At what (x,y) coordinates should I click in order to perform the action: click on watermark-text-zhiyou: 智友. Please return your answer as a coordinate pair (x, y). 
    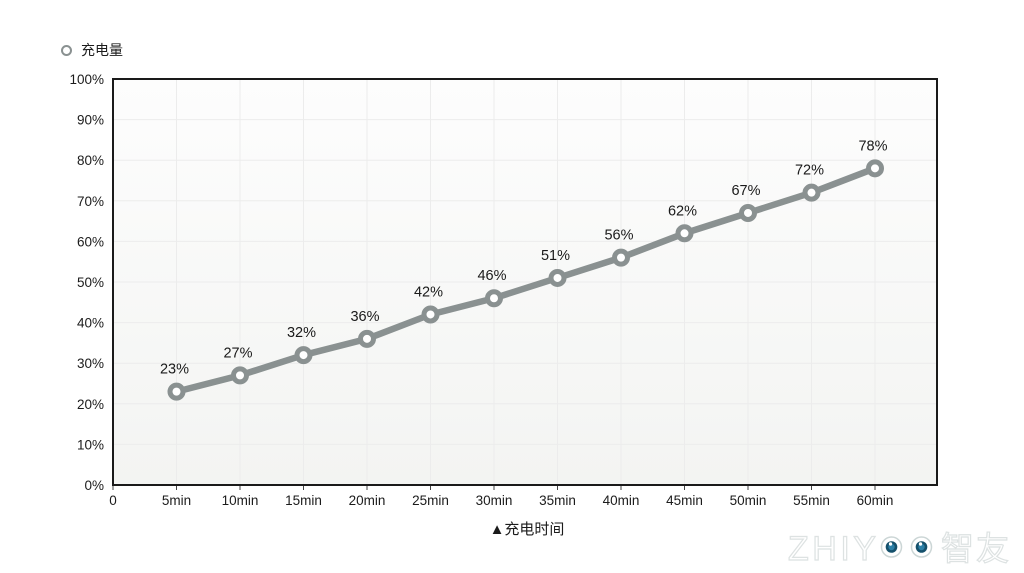
    Looking at the image, I should click on (976, 548).